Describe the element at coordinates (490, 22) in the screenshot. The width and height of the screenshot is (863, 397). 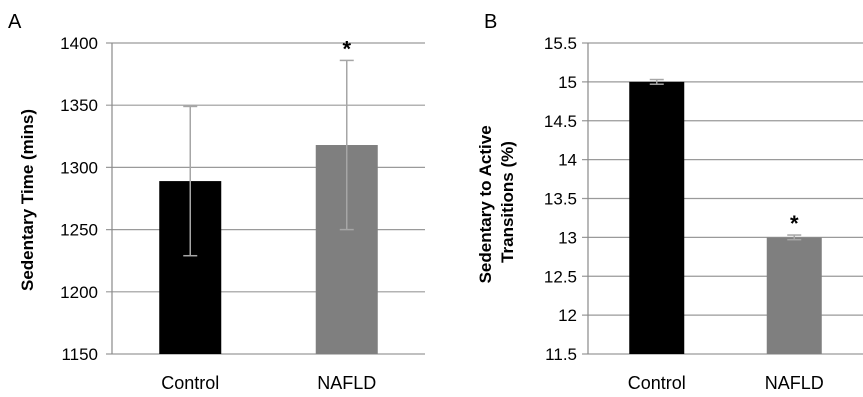
I see `panel-b-letter: B` at that location.